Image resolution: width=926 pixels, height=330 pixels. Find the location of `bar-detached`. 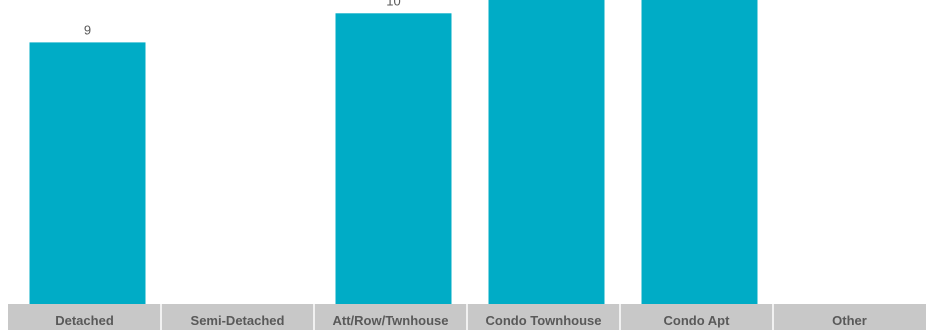

bar-detached is located at coordinates (87, 173).